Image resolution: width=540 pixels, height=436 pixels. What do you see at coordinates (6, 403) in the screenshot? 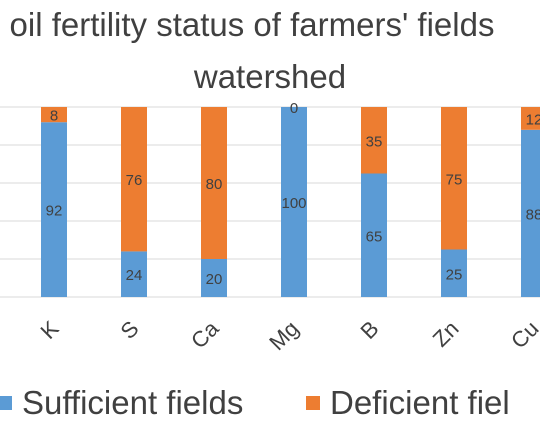
I see `legend-swatch-sufficient` at bounding box center [6, 403].